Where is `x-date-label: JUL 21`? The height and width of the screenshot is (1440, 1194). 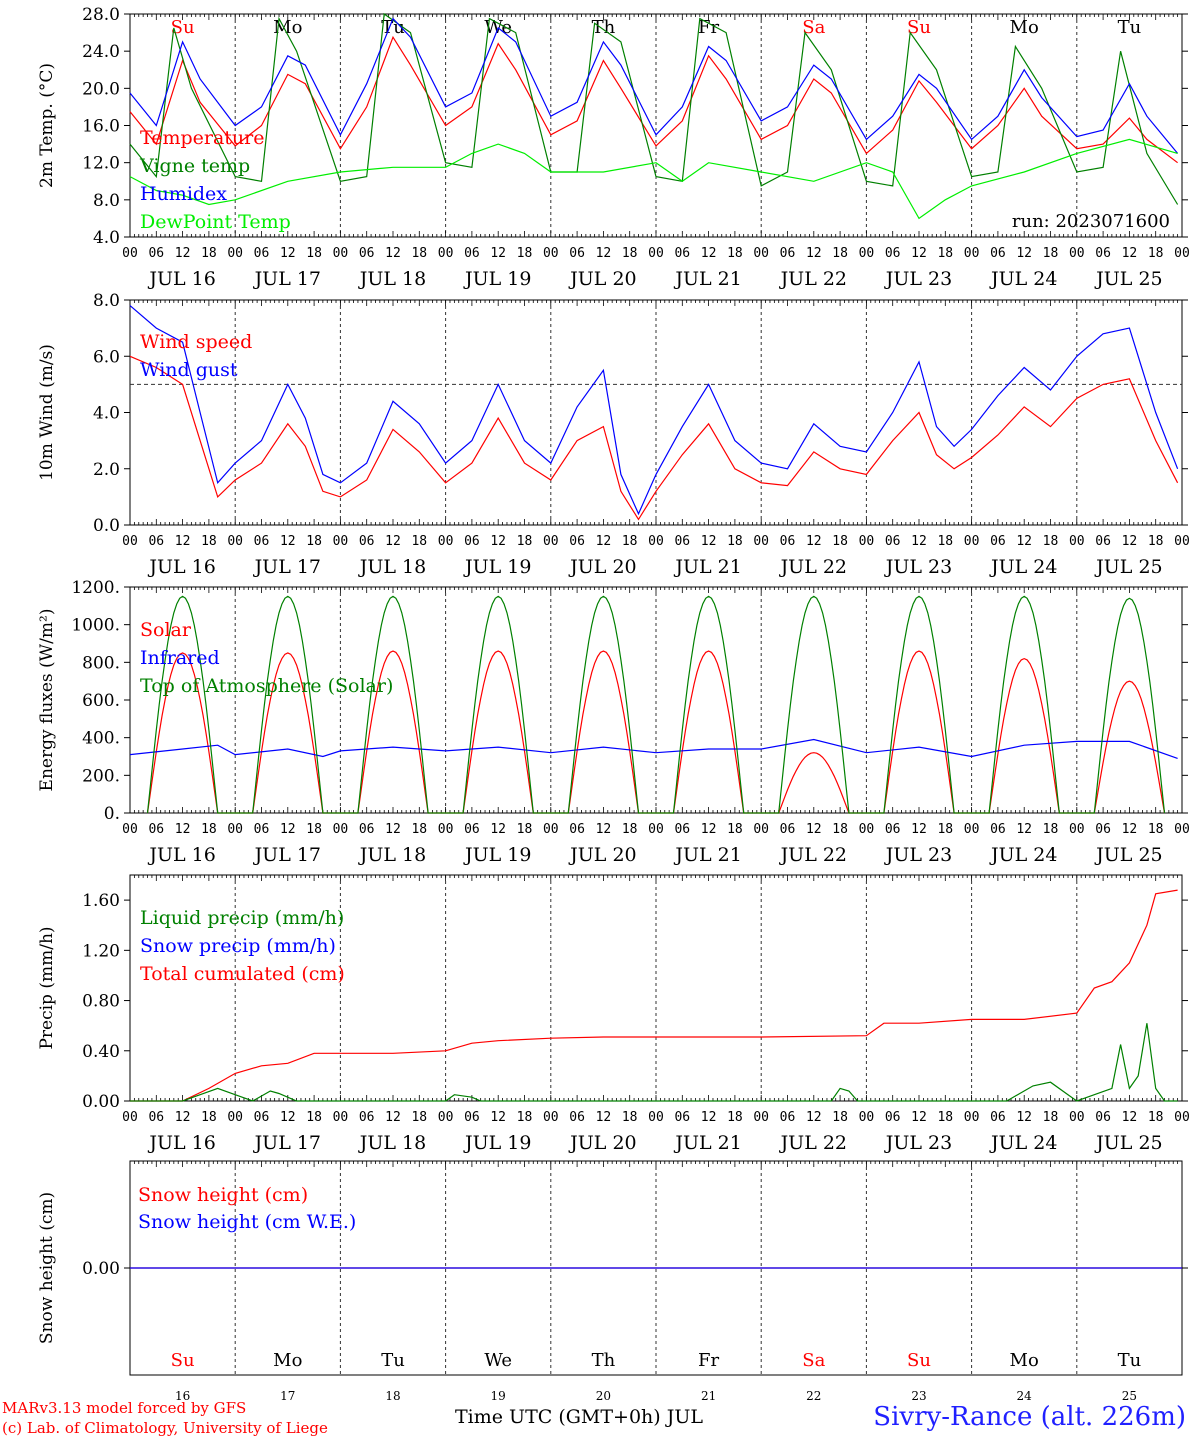
x-date-label: JUL 21 is located at coordinates (707, 567).